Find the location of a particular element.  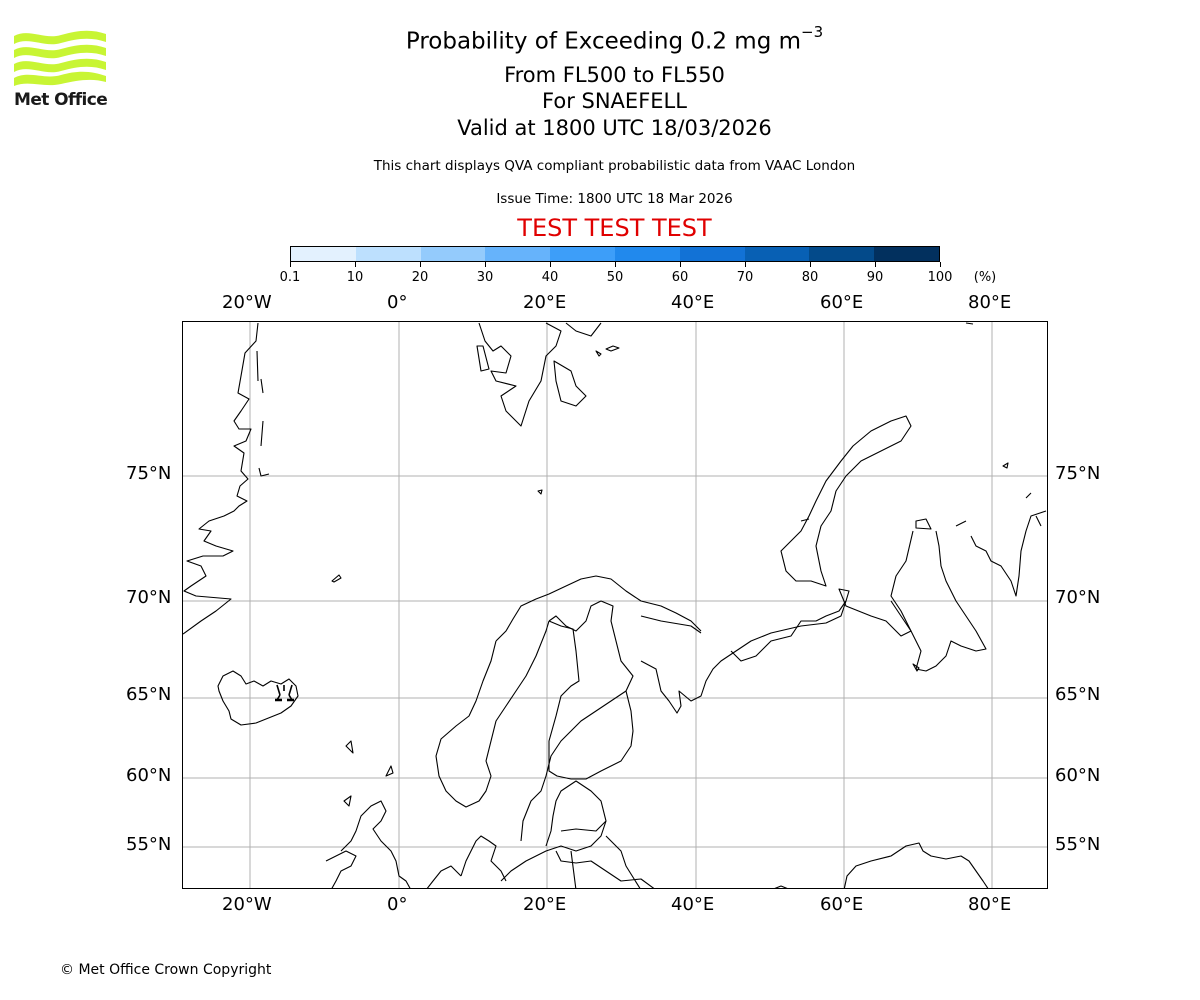

valid-time: Valid at 1800 UTC 18/03/2026 is located at coordinates (614, 128).